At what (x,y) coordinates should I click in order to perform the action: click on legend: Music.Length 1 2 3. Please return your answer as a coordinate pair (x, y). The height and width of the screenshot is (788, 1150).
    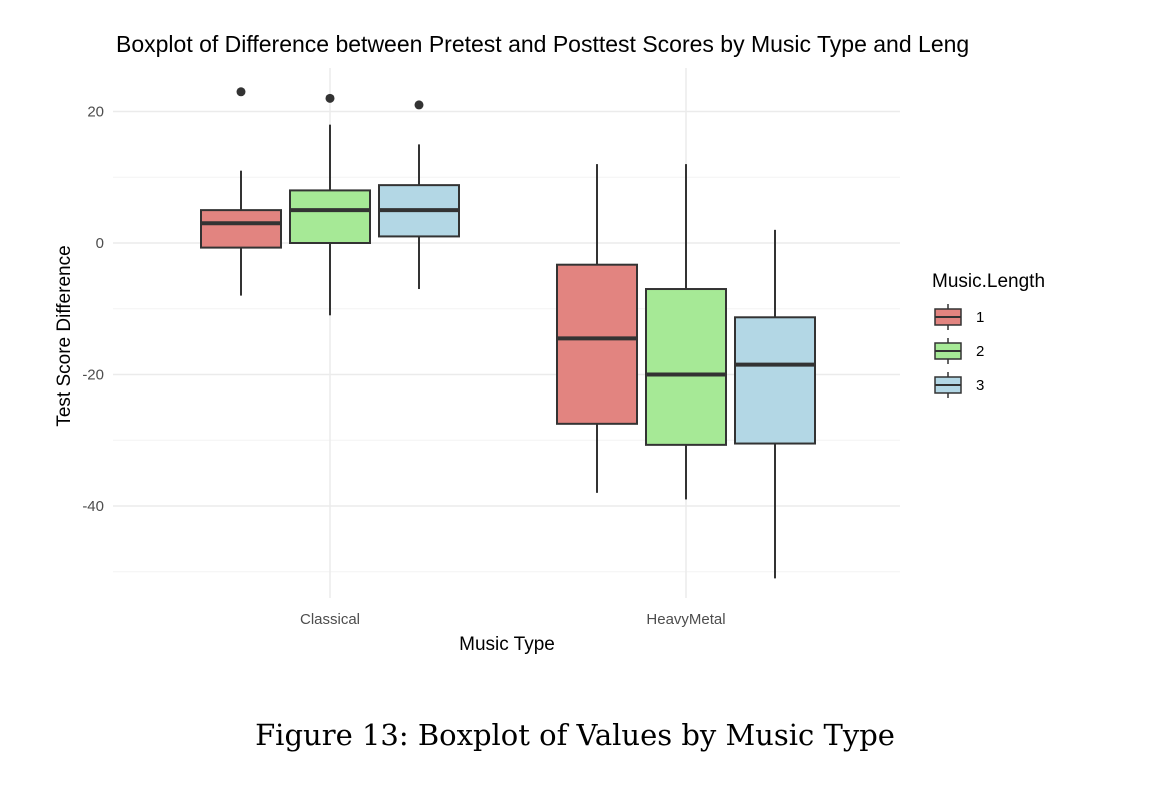
    Looking at the image, I should click on (988, 334).